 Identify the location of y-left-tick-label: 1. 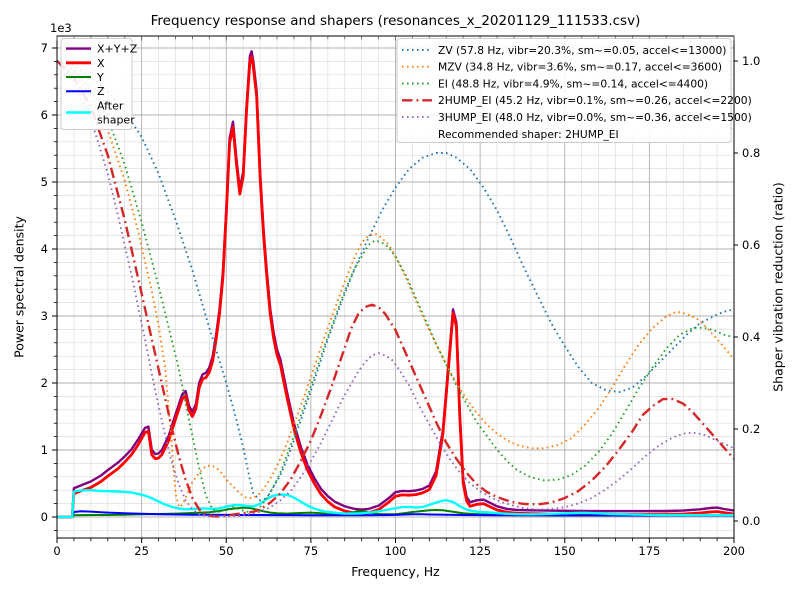
(44, 450).